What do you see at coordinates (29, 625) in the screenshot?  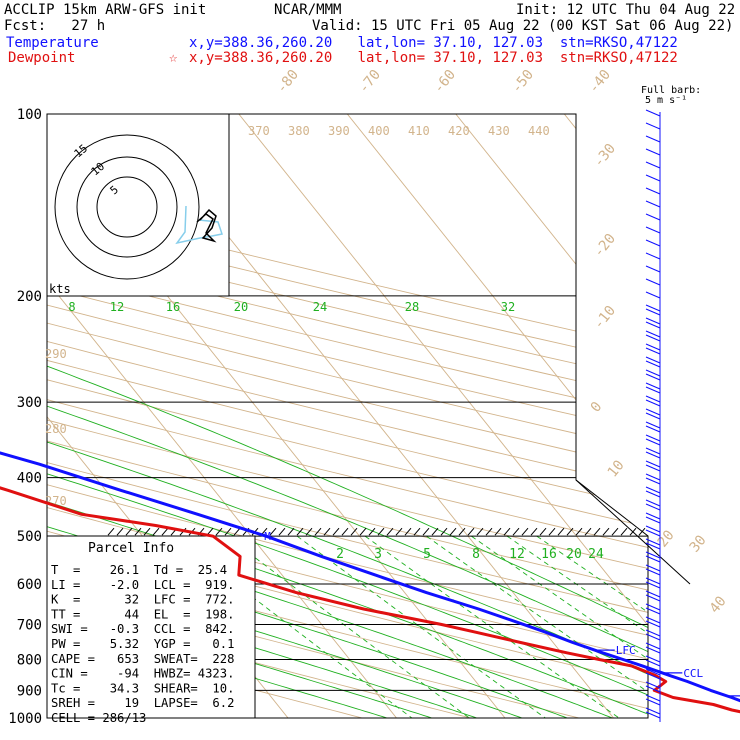 I see `pressure-label: 700` at bounding box center [29, 625].